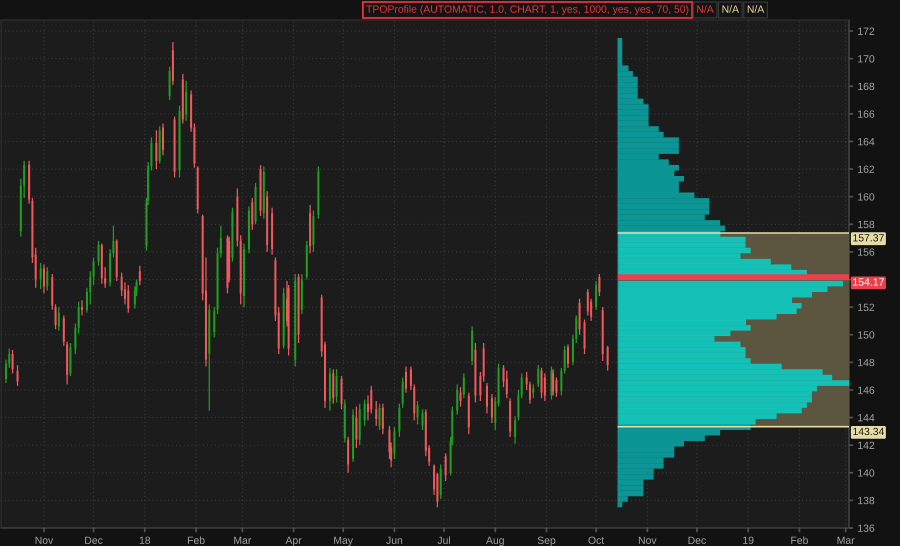 The width and height of the screenshot is (900, 546). What do you see at coordinates (866, 335) in the screenshot?
I see `y-tick-label: 150` at bounding box center [866, 335].